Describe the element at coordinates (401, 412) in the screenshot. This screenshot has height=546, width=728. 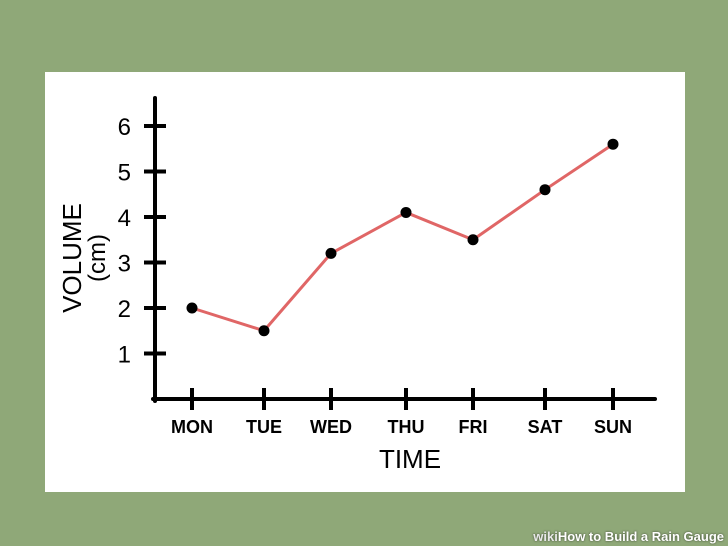
I see `x-axis-ticks: MON TUE WED THU FRI SAT SUN` at that location.